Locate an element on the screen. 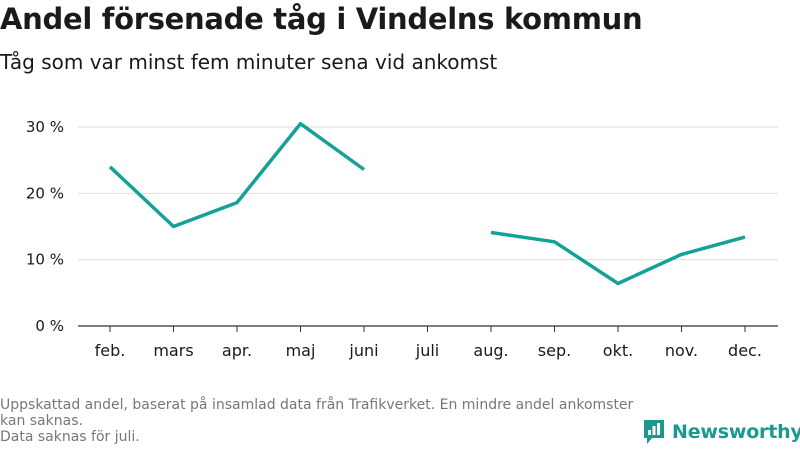 The height and width of the screenshot is (450, 800). x-tick-label: juli is located at coordinates (427, 350).